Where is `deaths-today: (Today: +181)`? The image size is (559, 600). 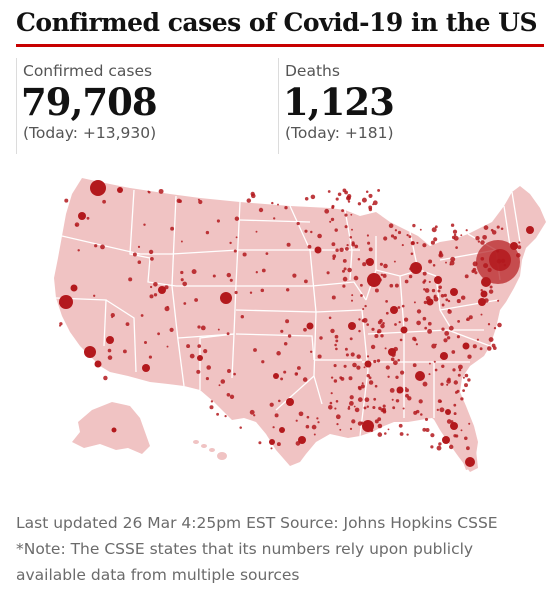
deaths-today: (Today: +181) is located at coordinates (339, 133).